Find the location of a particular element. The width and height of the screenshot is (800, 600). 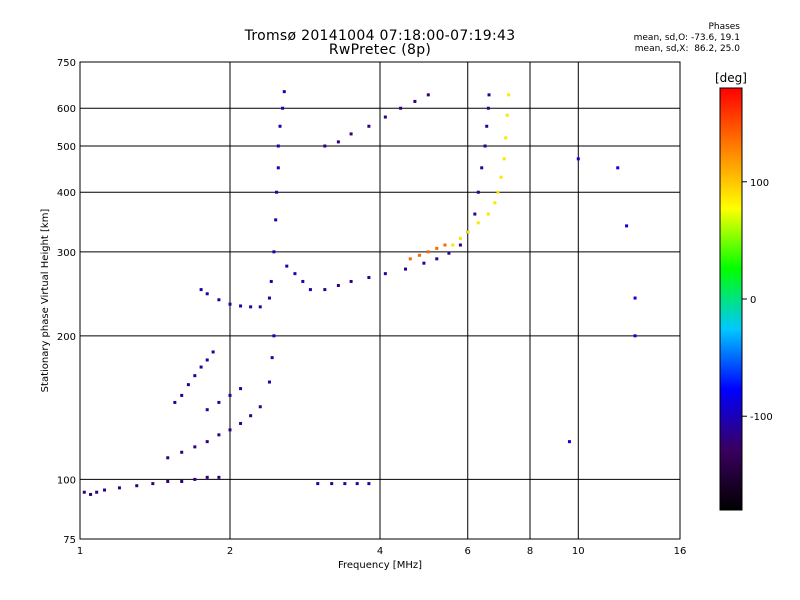

x-tick-label: 16 is located at coordinates (680, 551).